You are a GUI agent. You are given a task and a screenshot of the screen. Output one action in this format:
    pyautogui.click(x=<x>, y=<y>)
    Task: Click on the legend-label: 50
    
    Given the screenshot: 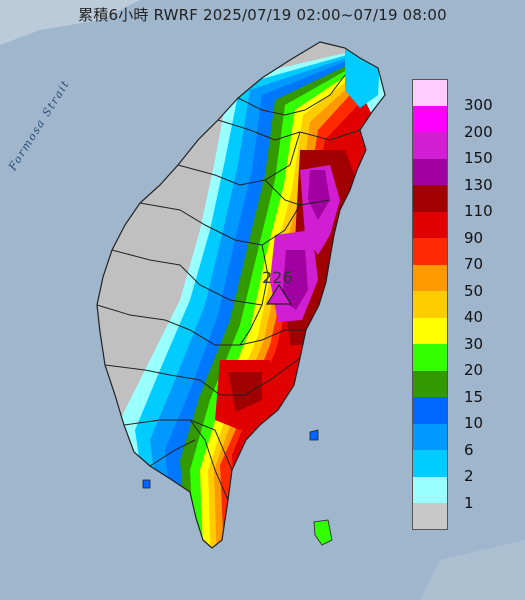 What is the action you would take?
    pyautogui.click(x=474, y=290)
    